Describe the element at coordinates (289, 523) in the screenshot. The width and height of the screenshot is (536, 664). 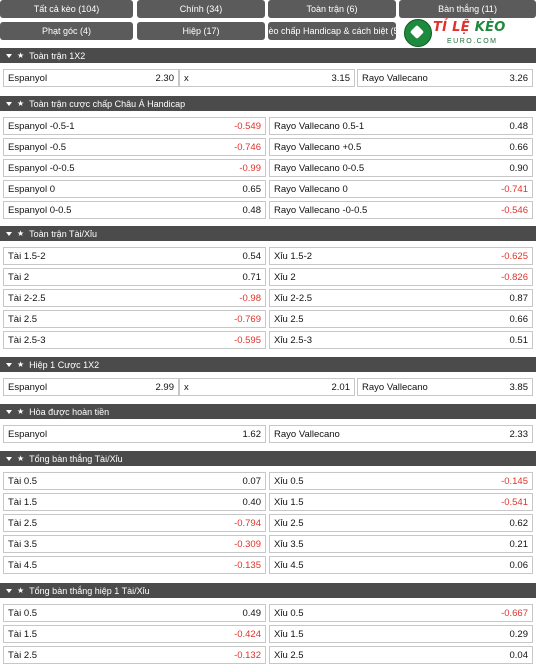
I see `odds-selection-label: Xỉu 2.5` at that location.